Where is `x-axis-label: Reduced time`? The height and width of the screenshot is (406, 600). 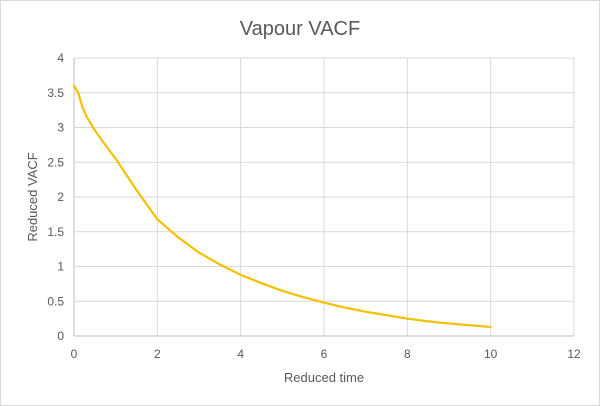
x-axis-label: Reduced time is located at coordinates (324, 377).